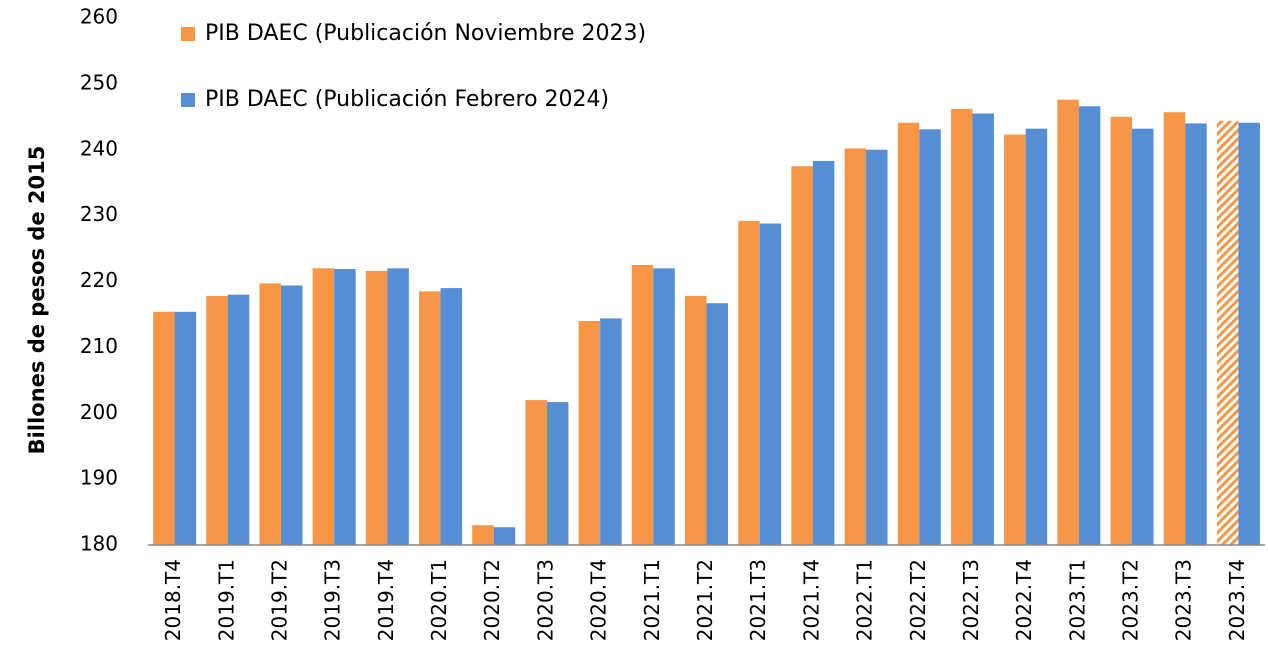 The width and height of the screenshot is (1268, 661). What do you see at coordinates (971, 600) in the screenshot?
I see `x-tick-label: 2022.T3` at bounding box center [971, 600].